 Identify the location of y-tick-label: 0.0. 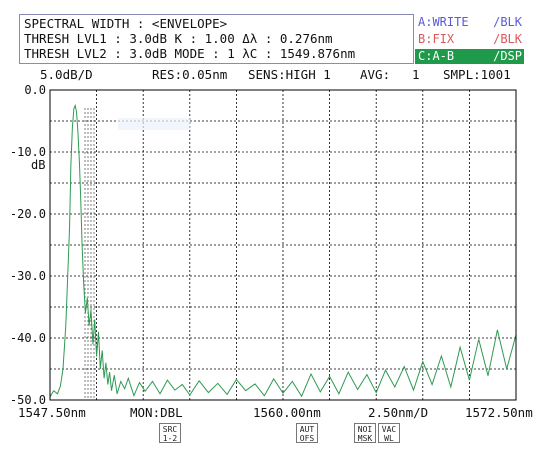
(35, 90).